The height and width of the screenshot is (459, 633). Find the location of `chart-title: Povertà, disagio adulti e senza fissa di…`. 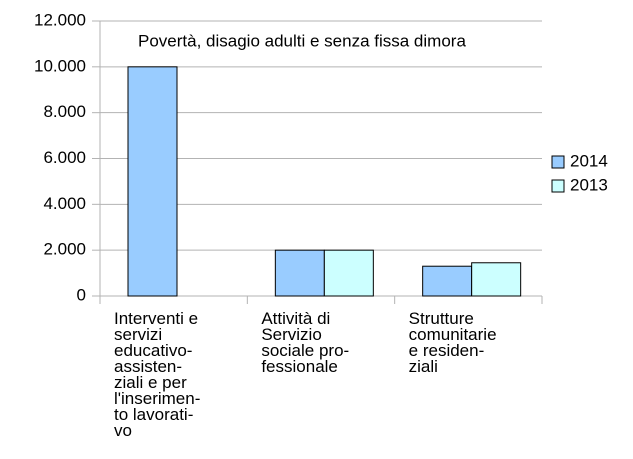

chart-title: Povertà, disagio adulti e senza fissa di… is located at coordinates (302, 40).